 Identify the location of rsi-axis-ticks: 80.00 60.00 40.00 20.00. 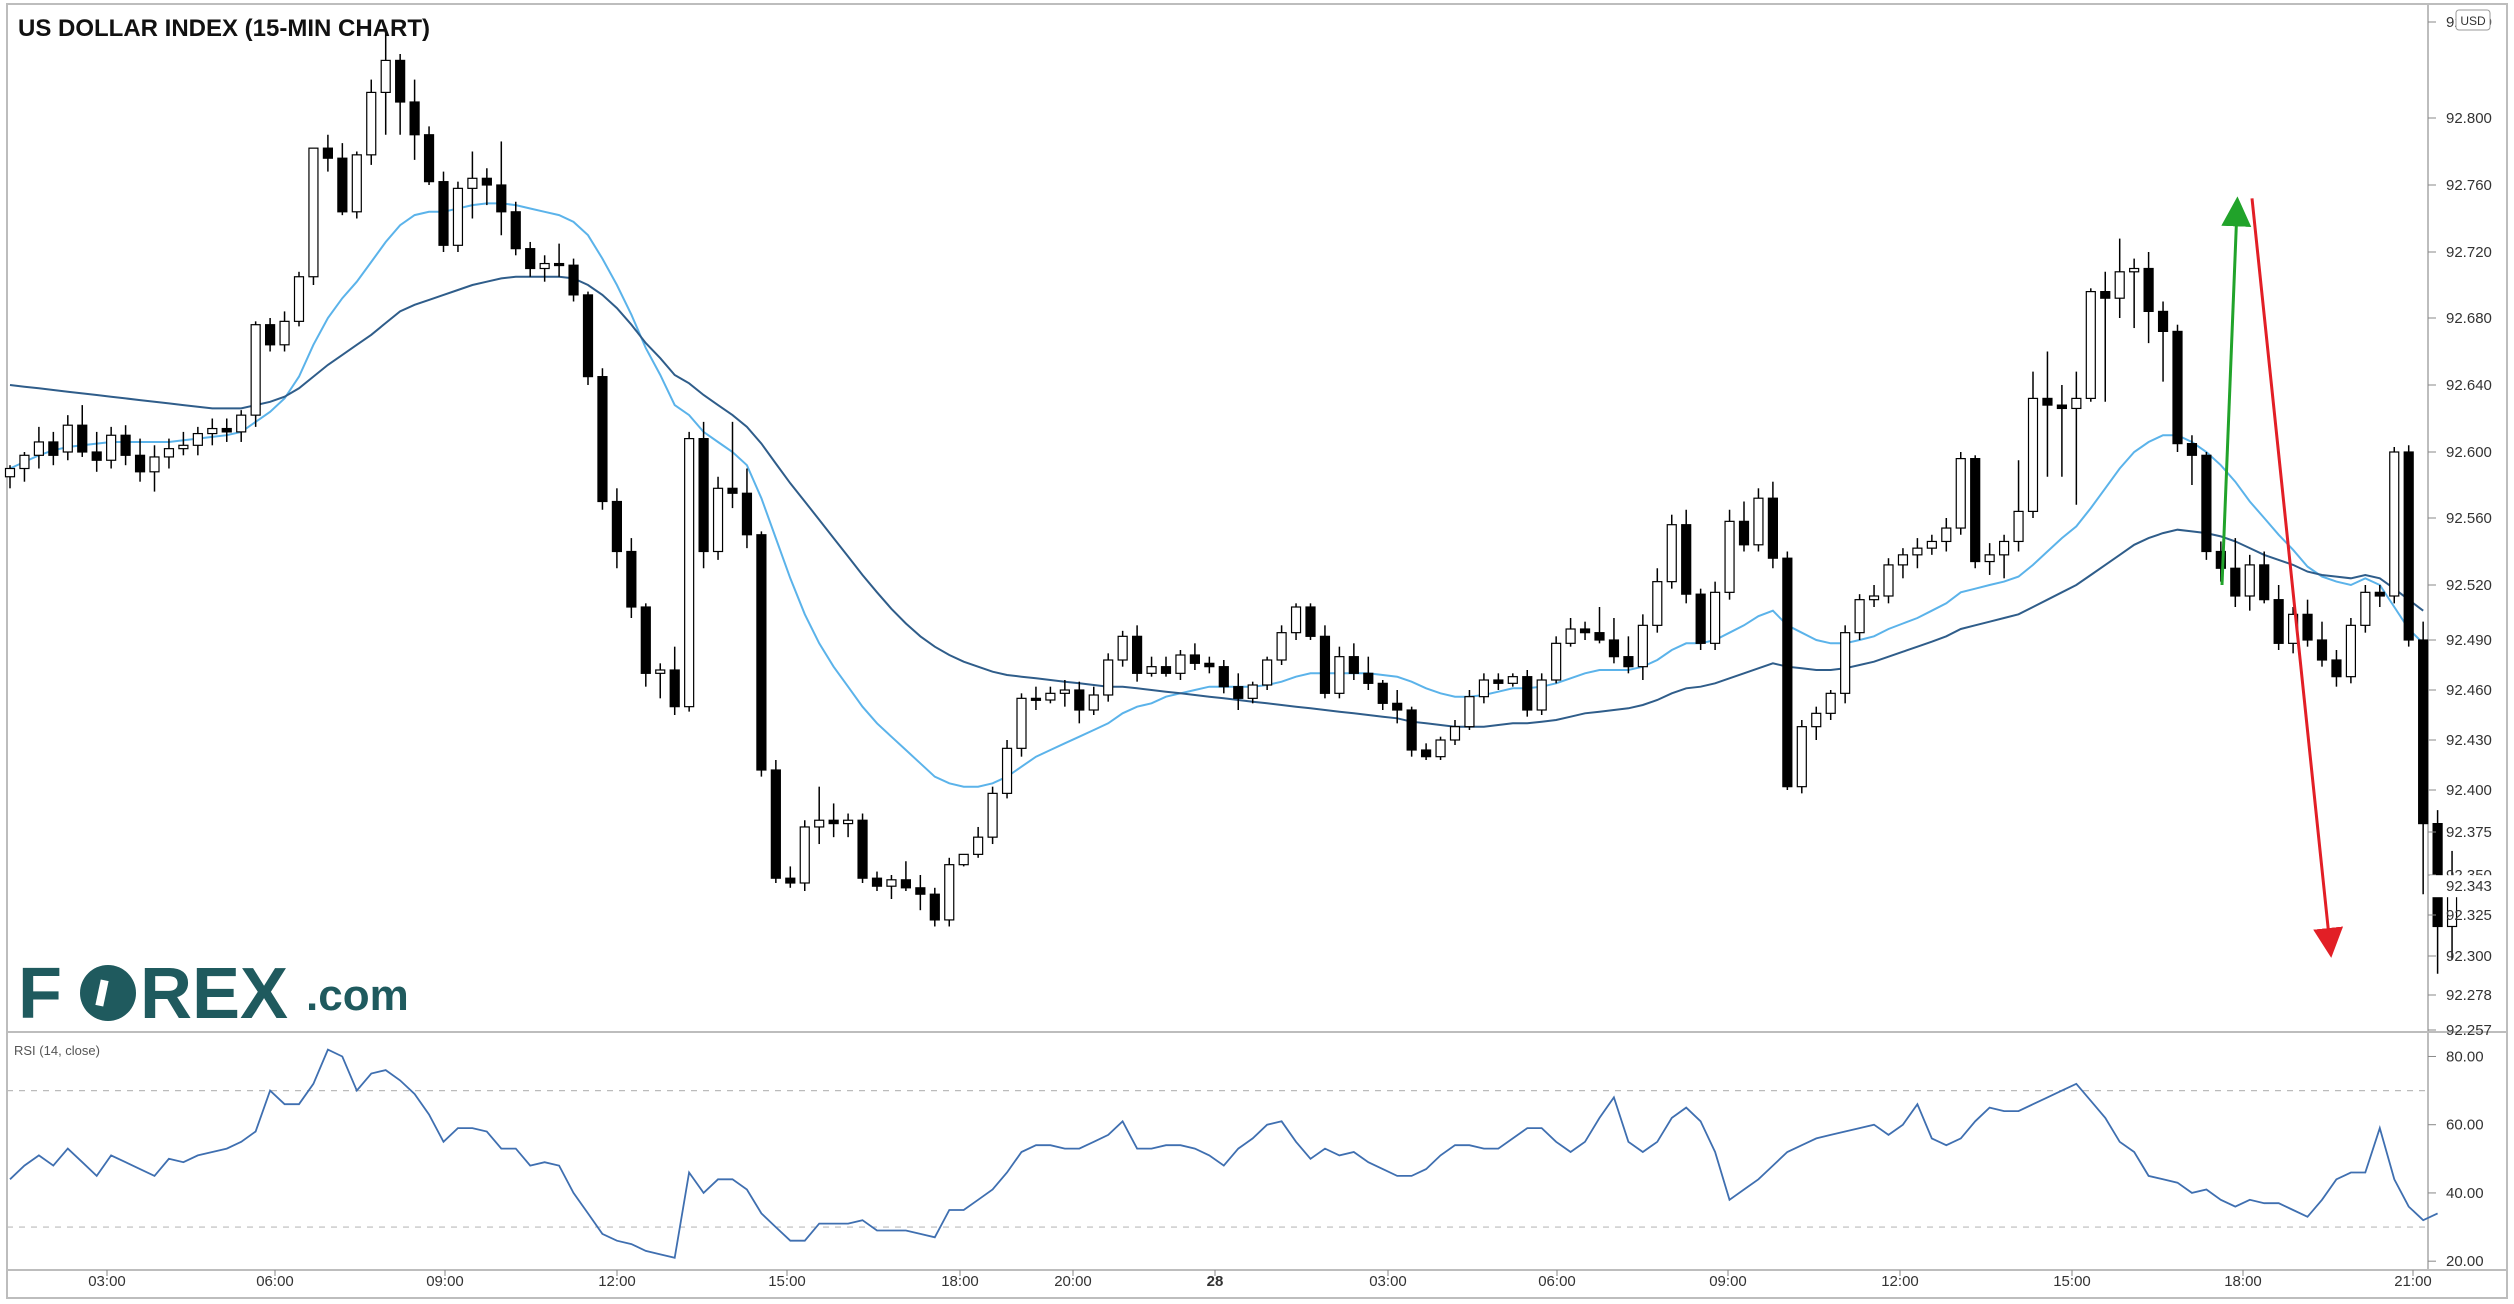
(2456, 1159).